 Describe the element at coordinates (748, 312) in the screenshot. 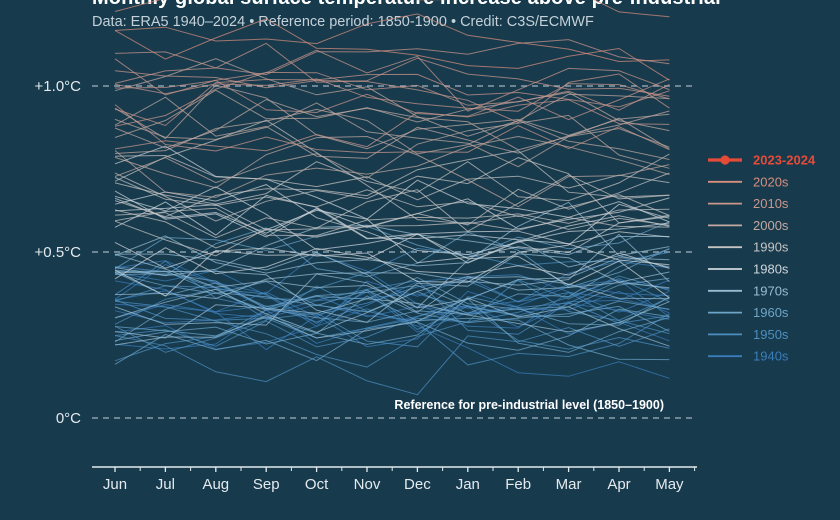

I see `legend-item-1960s: 1960s` at that location.